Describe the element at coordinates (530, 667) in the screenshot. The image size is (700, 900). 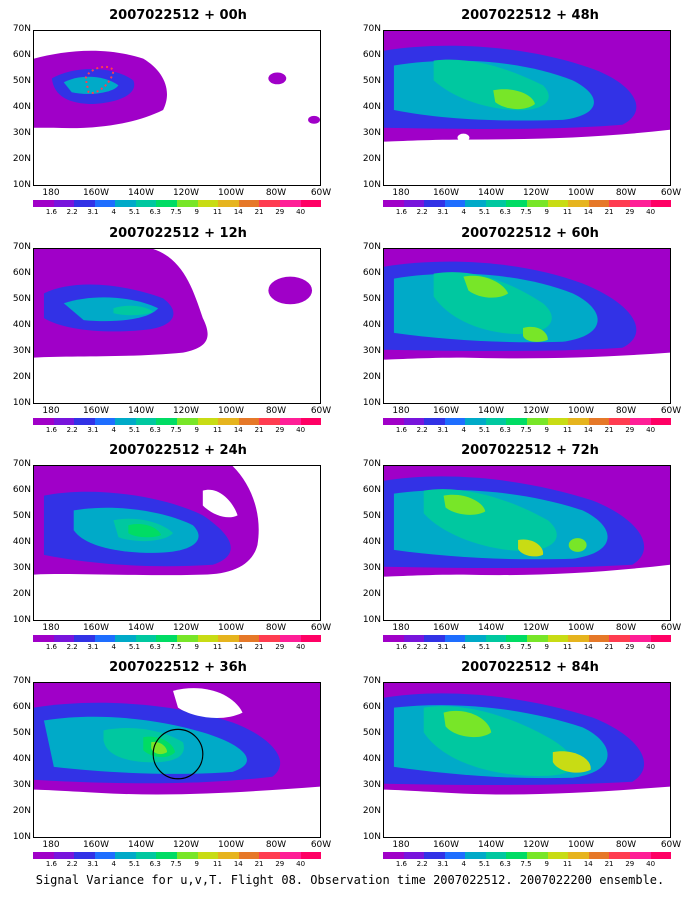
I see `panel-title: 2007022512 + 84h` at that location.